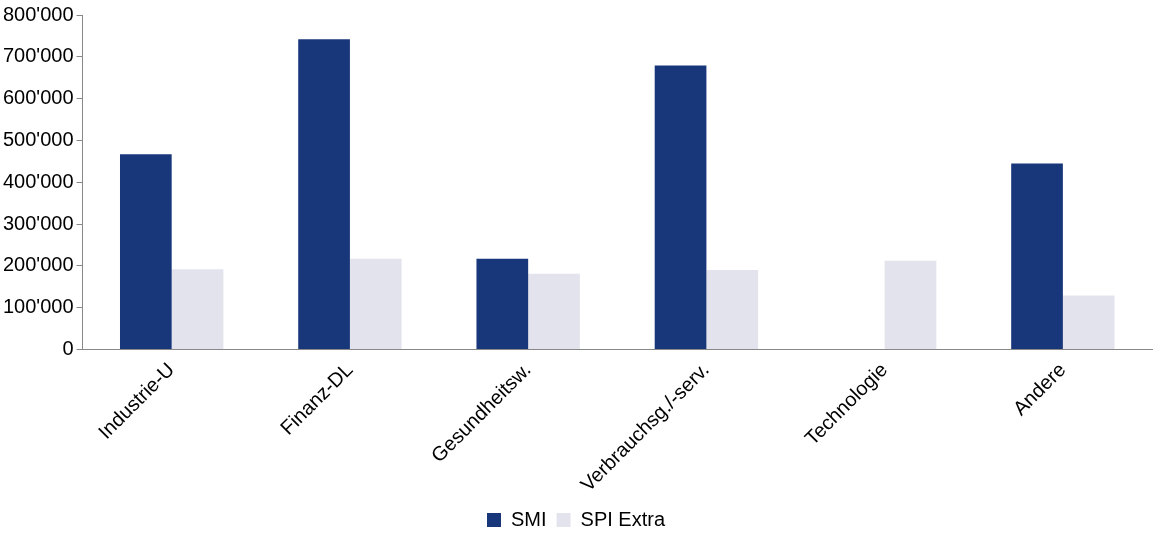  What do you see at coordinates (38, 97) in the screenshot?
I see `y-tick-label: 600'000` at bounding box center [38, 97].